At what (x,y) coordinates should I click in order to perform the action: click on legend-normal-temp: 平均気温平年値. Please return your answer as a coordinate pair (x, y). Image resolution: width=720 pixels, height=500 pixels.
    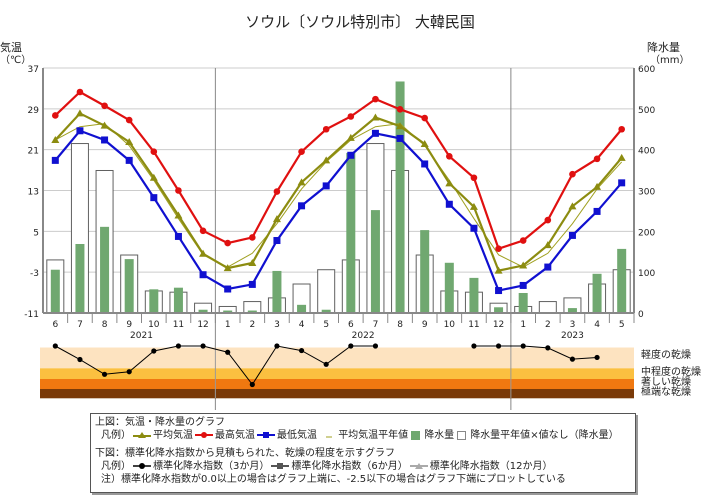
    Looking at the image, I should click on (373, 435).